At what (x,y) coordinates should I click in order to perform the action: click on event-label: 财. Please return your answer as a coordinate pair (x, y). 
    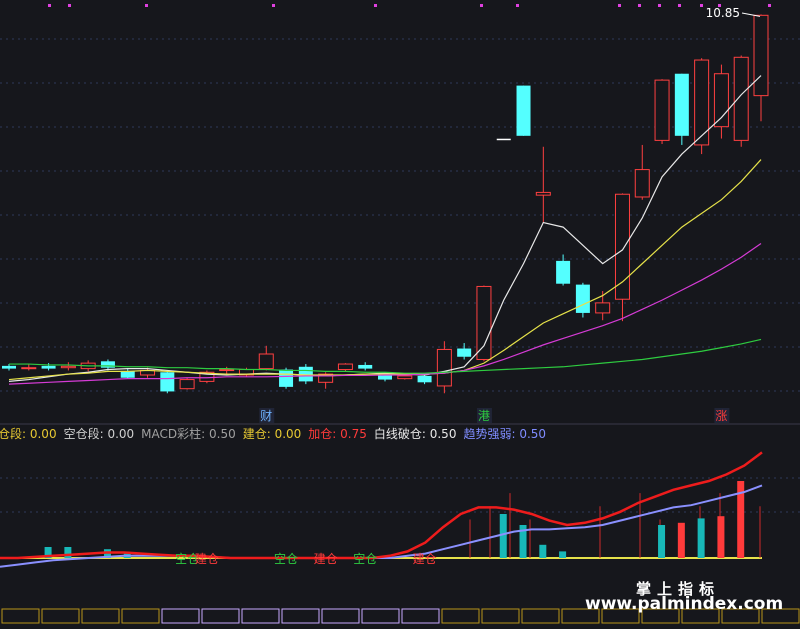
    Looking at the image, I should click on (266, 416).